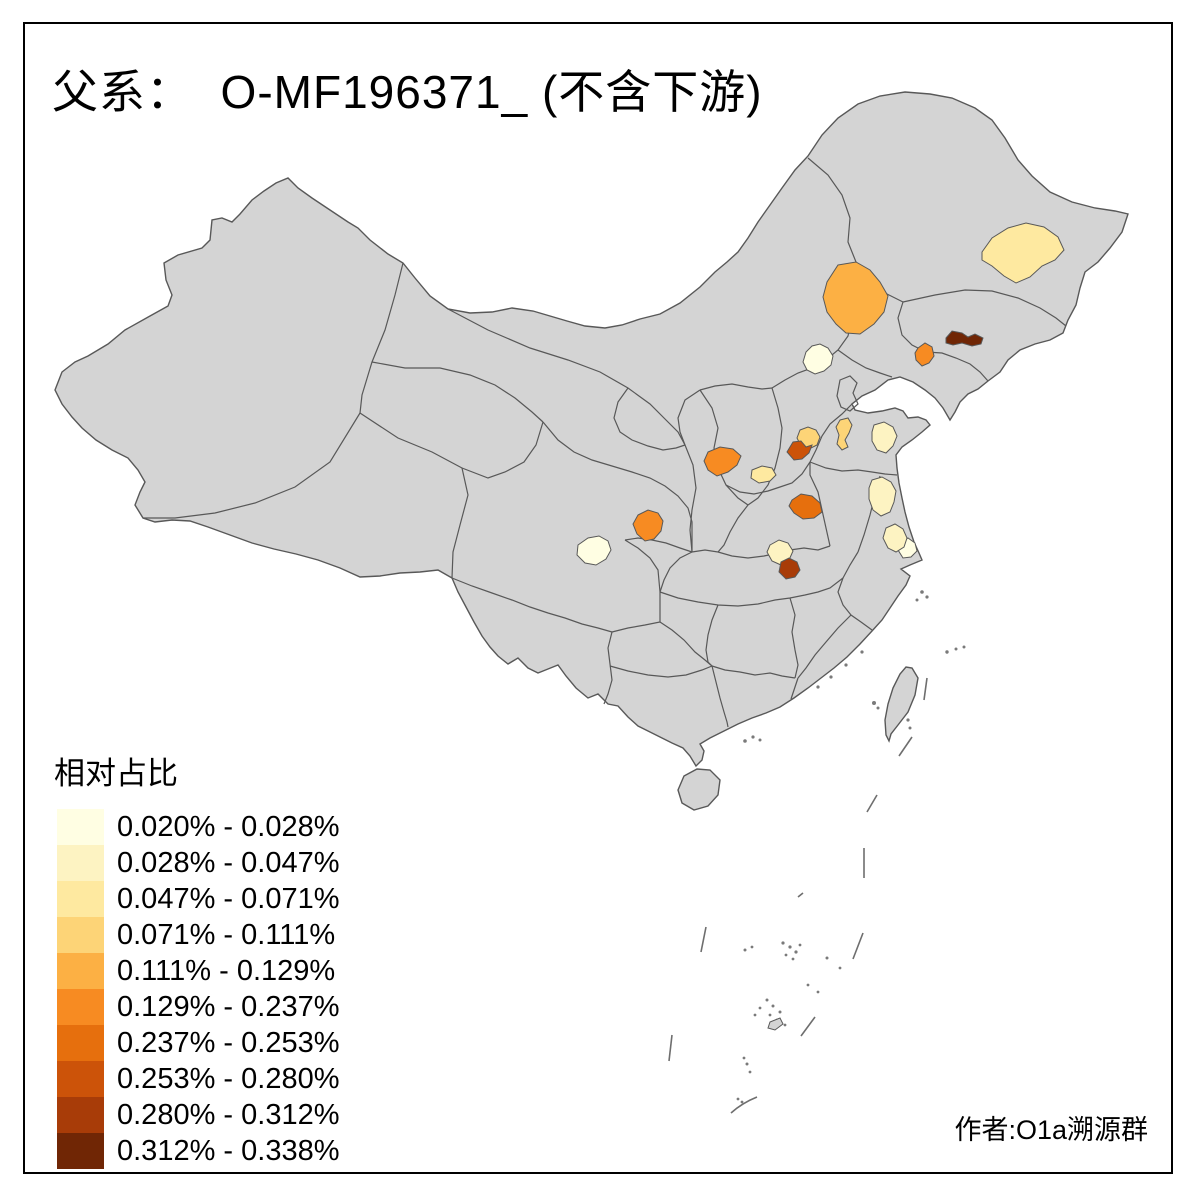 Image resolution: width=1200 pixels, height=1200 pixels. I want to click on legend-label: 0.028% - 0.047%, so click(228, 862).